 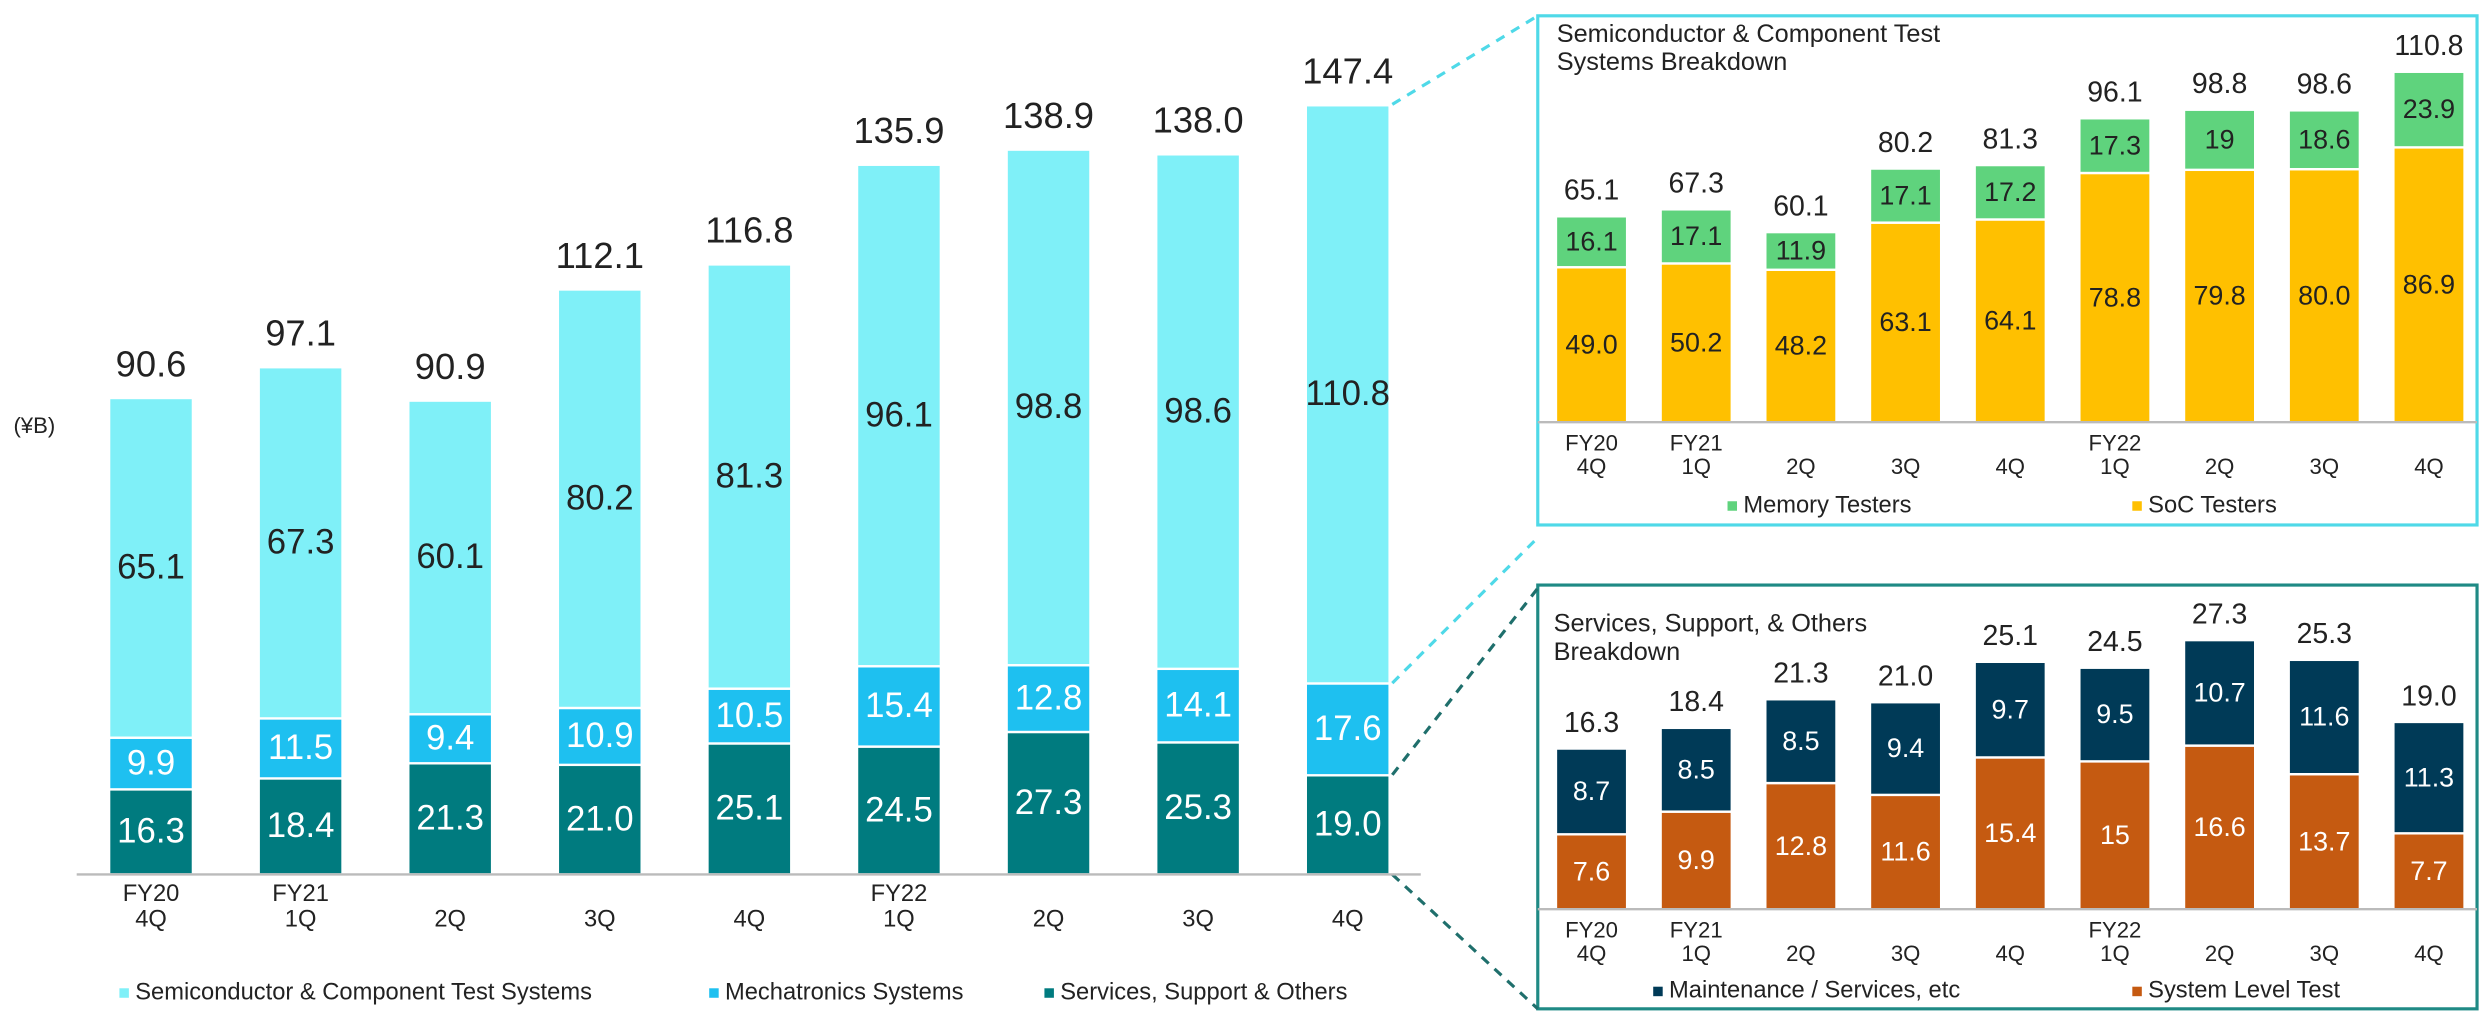 What do you see at coordinates (2212, 505) in the screenshot?
I see `legend-label: SoC Testers` at bounding box center [2212, 505].